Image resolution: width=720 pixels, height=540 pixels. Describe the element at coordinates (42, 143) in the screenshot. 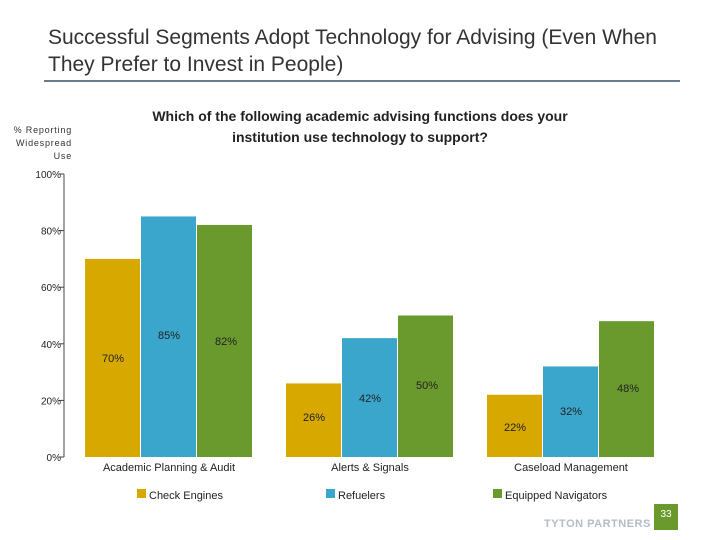

I see `y-axis-label: % Reporting Widespread Use` at that location.